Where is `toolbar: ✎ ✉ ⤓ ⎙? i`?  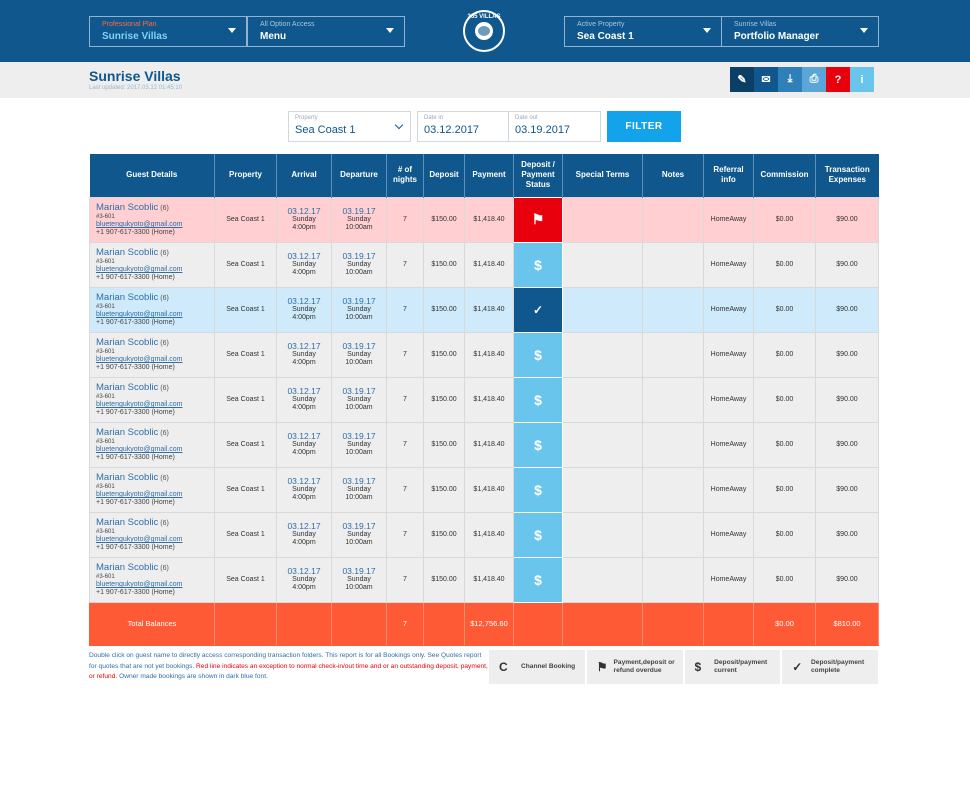
toolbar: ✎ ✉ ⤓ ⎙? i is located at coordinates (802, 79).